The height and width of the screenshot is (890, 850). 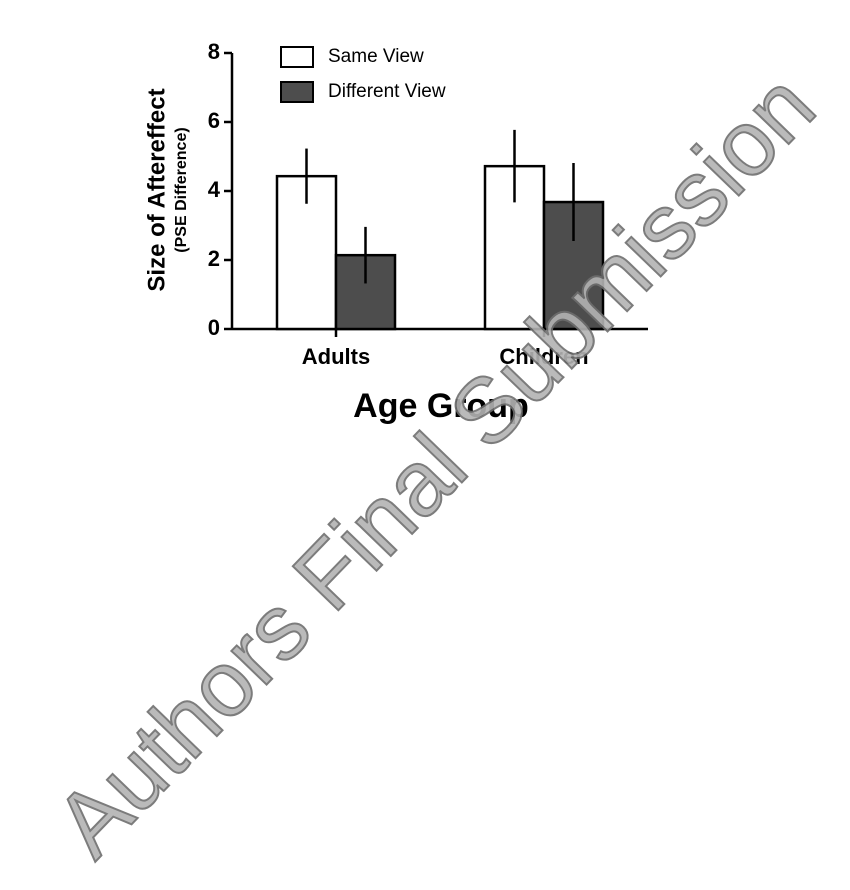 I want to click on y-tick-label: 8, so click(x=214, y=51).